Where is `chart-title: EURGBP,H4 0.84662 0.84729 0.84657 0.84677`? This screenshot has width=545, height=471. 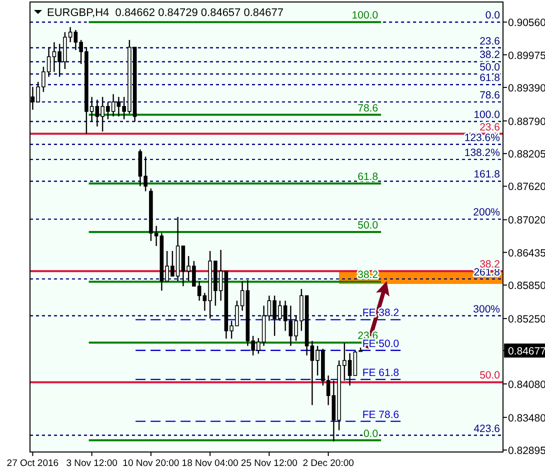 chart-title: EURGBP,H4 0.84662 0.84729 0.84657 0.84677 is located at coordinates (165, 13).